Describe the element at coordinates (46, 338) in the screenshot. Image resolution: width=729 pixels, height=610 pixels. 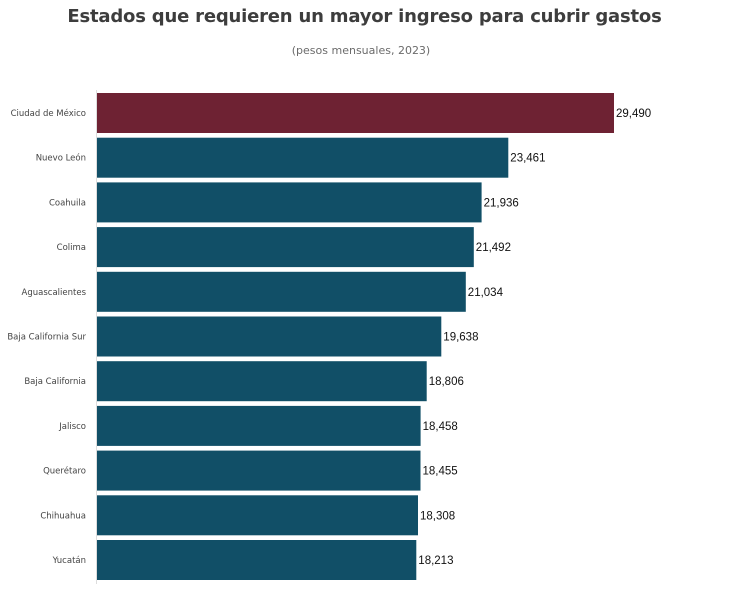
I see `category-label-5: Baja California Sur` at that location.